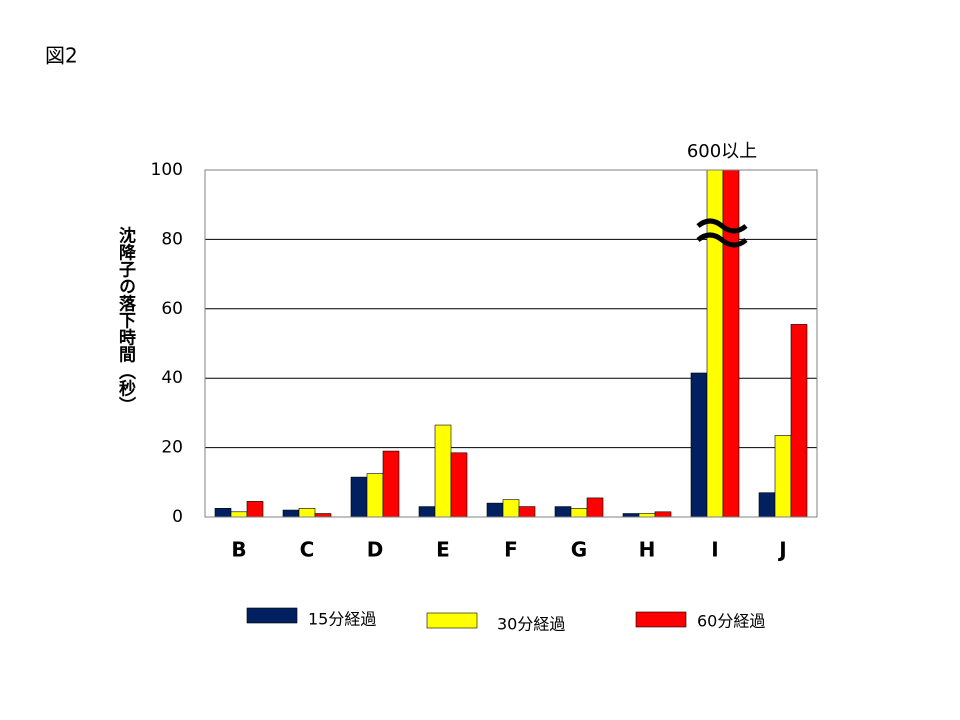 The image size is (960, 720). Describe the element at coordinates (781, 550) in the screenshot. I see `x-tick-label: J` at that location.